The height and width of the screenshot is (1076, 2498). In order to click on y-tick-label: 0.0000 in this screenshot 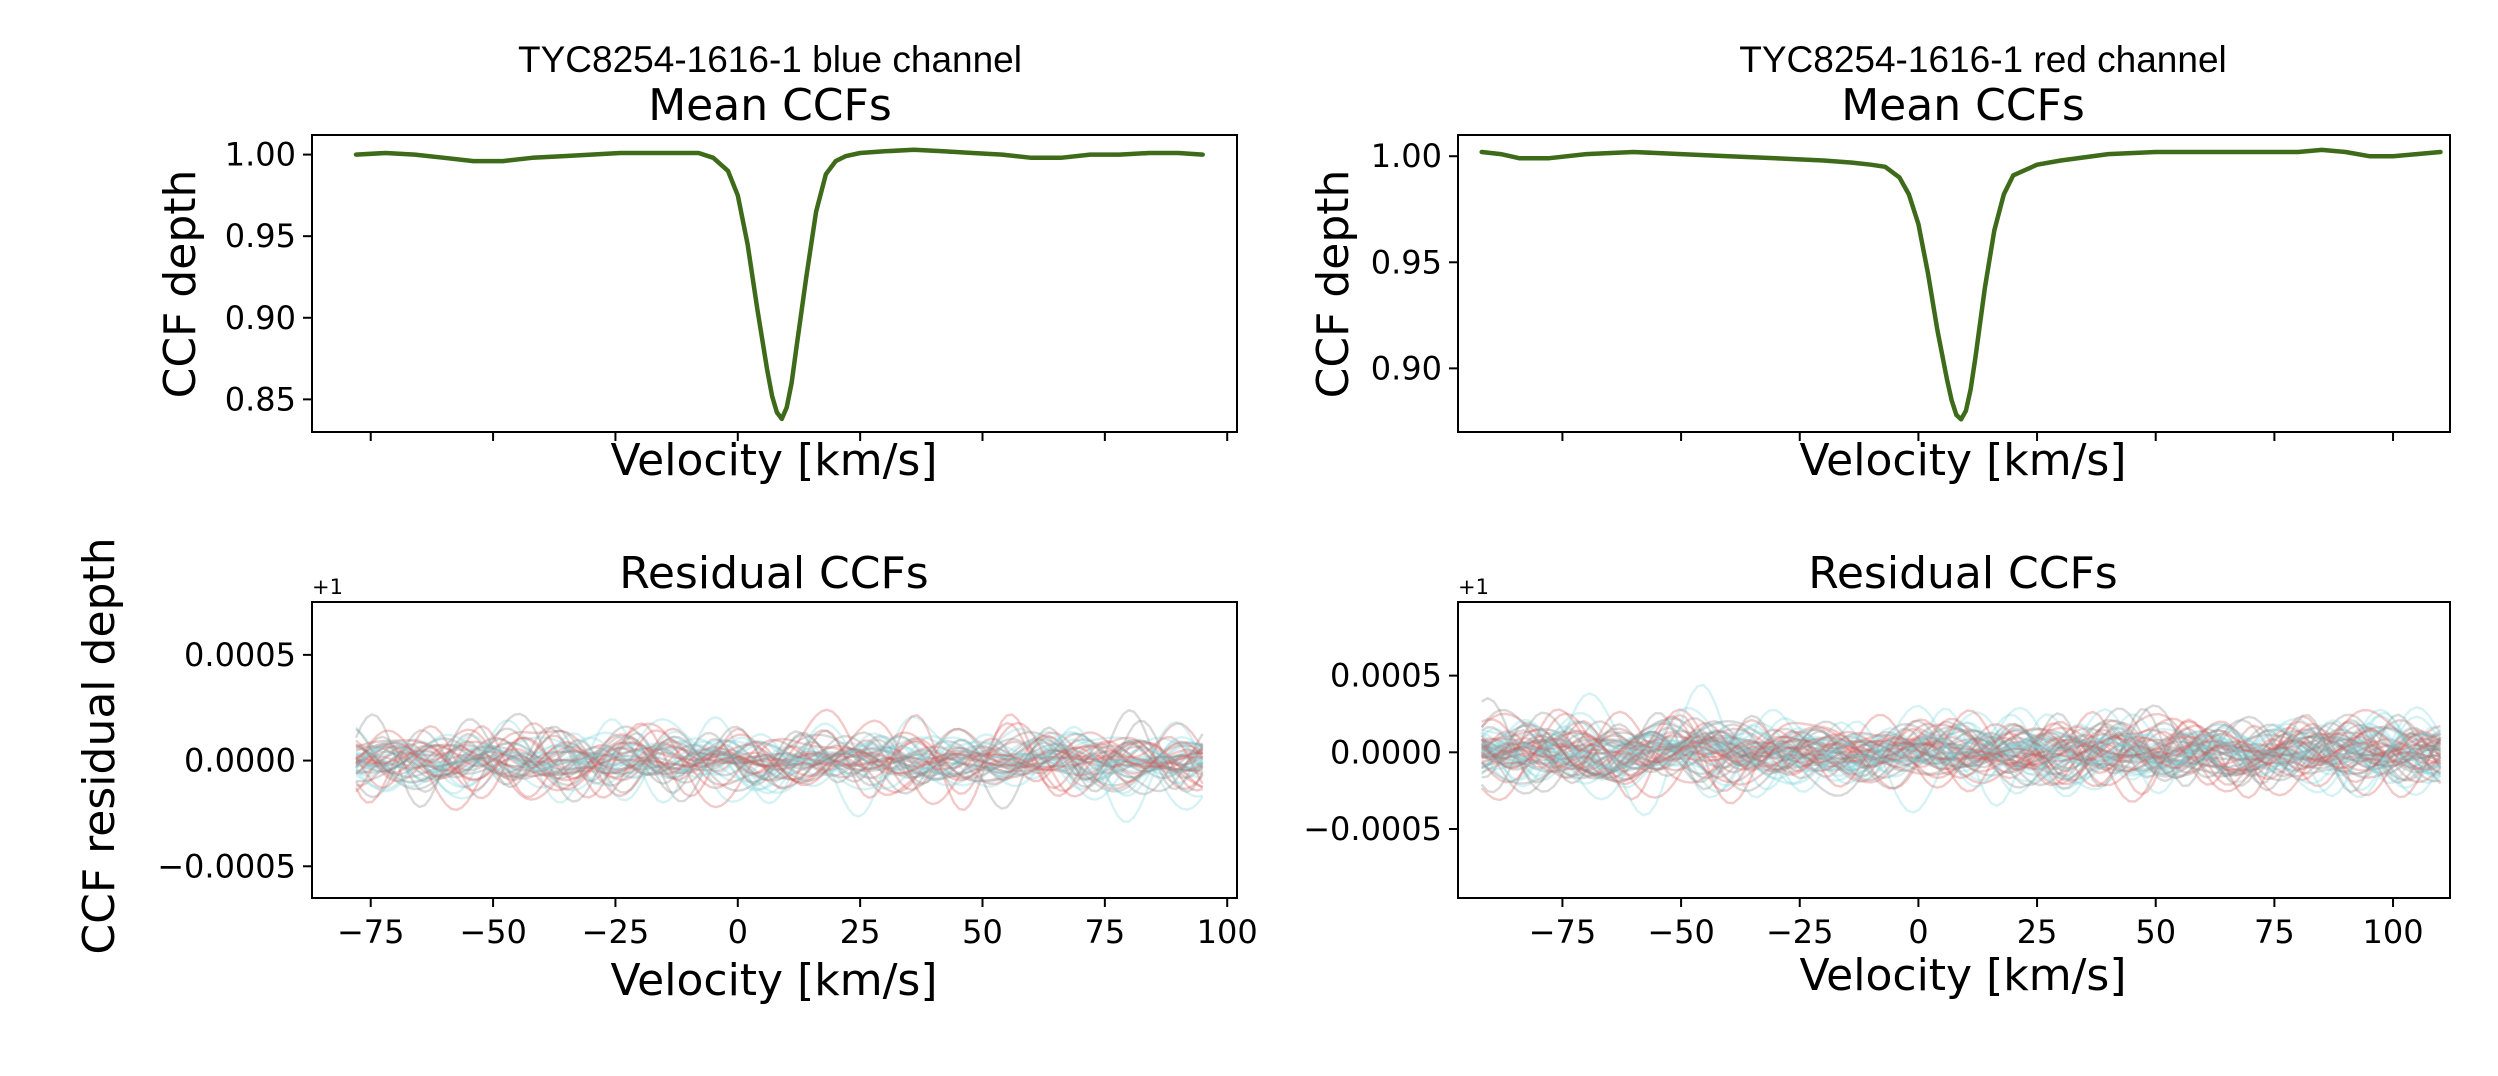, I will do `click(1386, 752)`.